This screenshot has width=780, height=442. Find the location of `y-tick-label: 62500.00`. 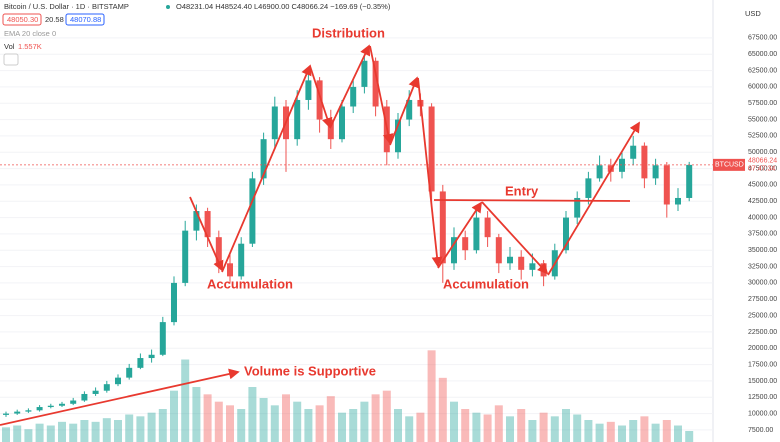

y-tick-label: 62500.00 is located at coordinates (762, 70).